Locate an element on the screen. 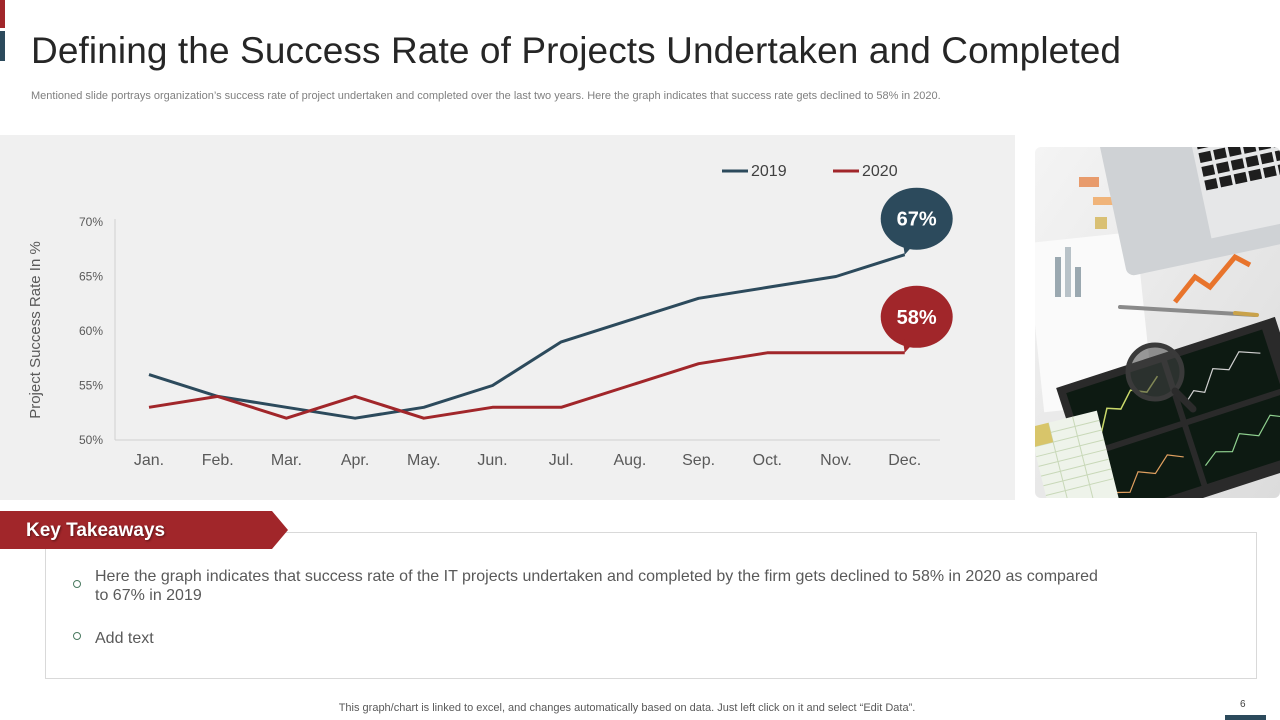  series-line-2019 is located at coordinates (527, 336).